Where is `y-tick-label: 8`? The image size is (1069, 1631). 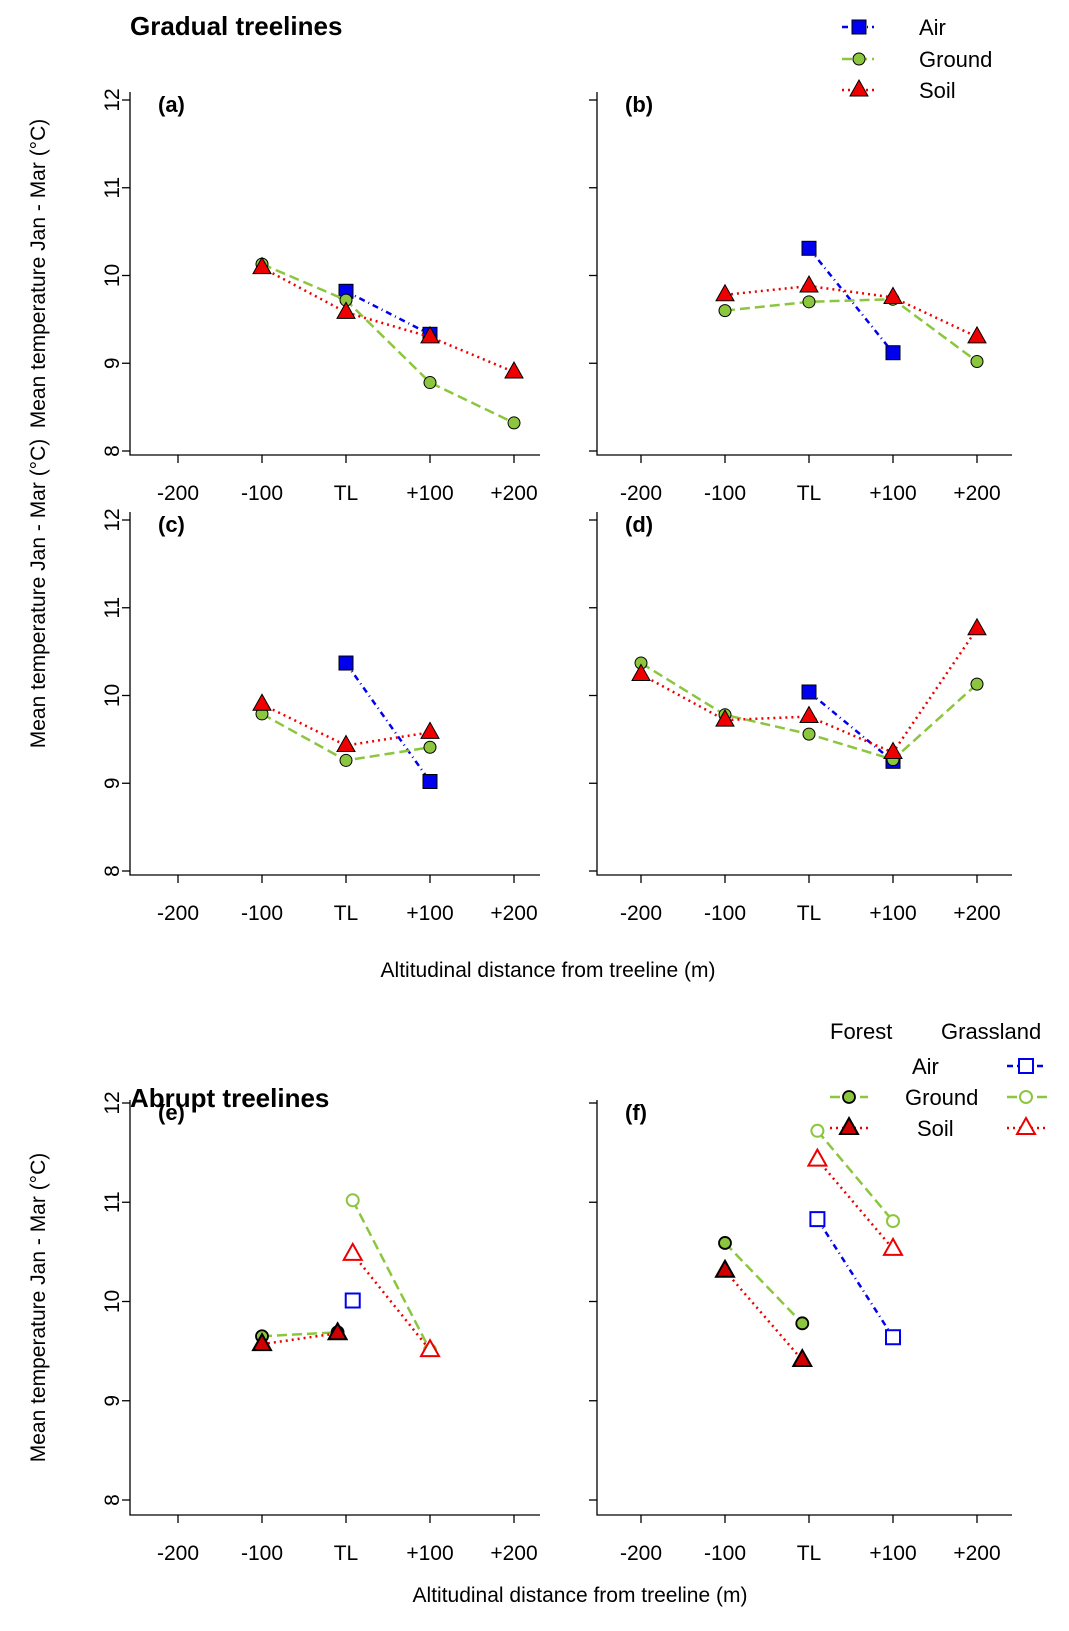 y-tick-label: 8 is located at coordinates (112, 871).